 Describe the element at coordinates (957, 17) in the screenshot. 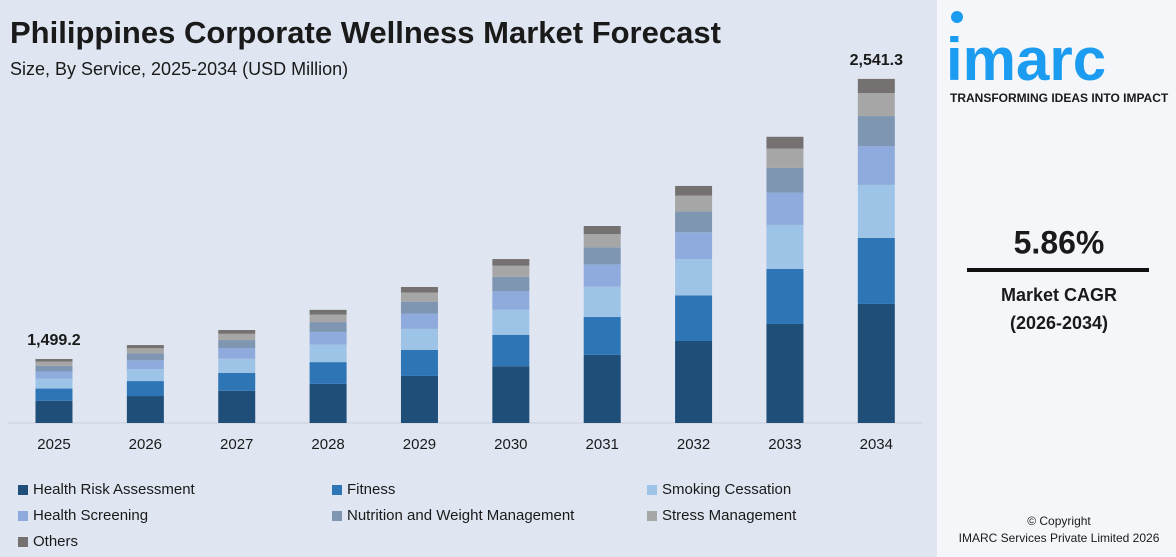

I see `logo-dot` at that location.